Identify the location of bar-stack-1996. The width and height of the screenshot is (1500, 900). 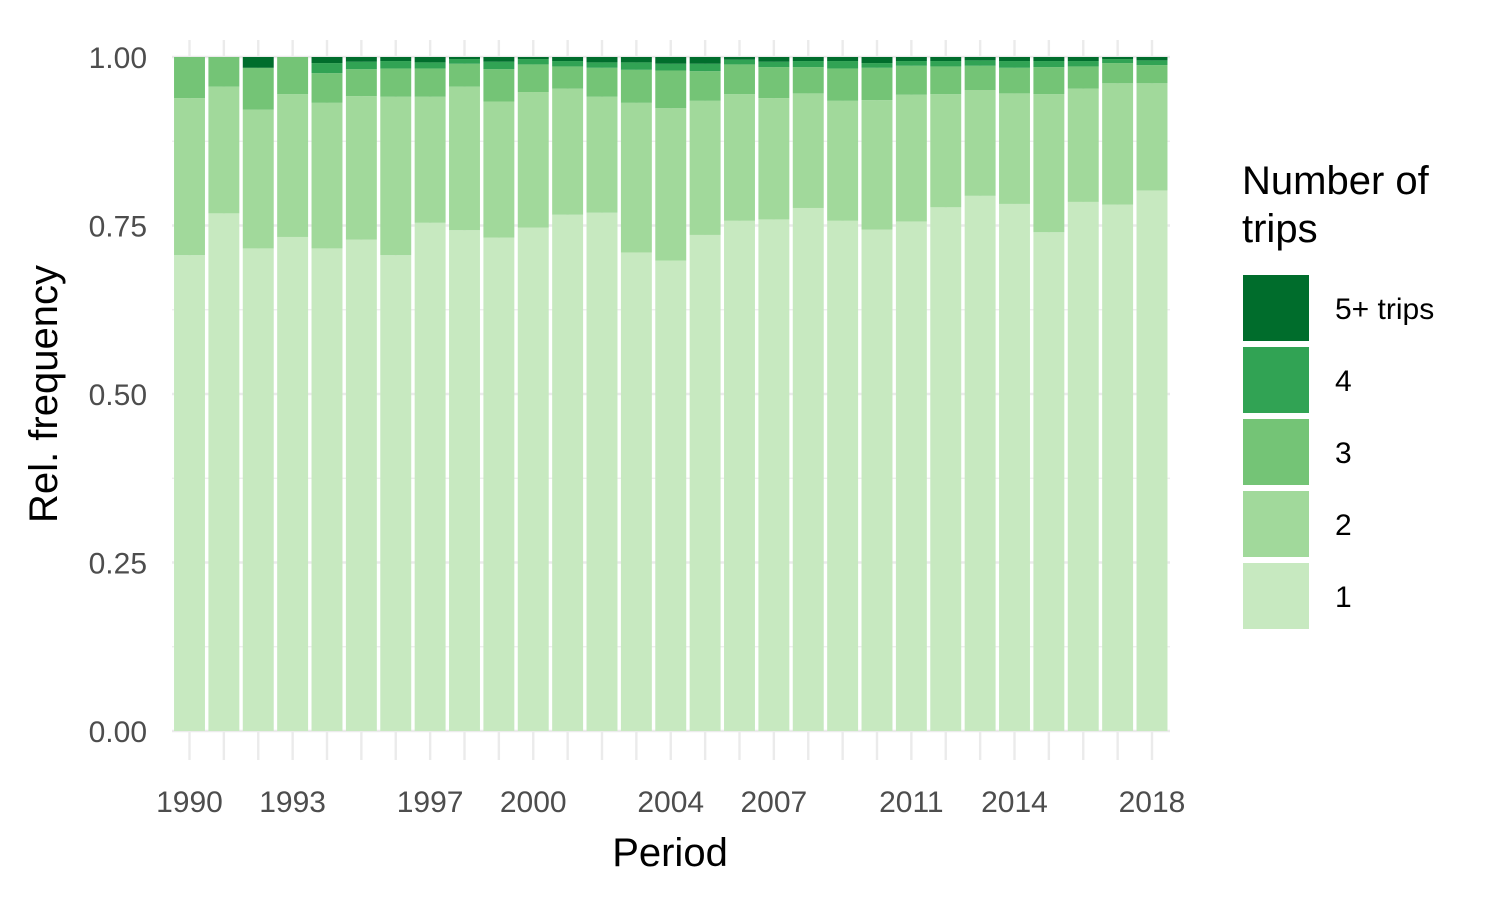
(396, 394).